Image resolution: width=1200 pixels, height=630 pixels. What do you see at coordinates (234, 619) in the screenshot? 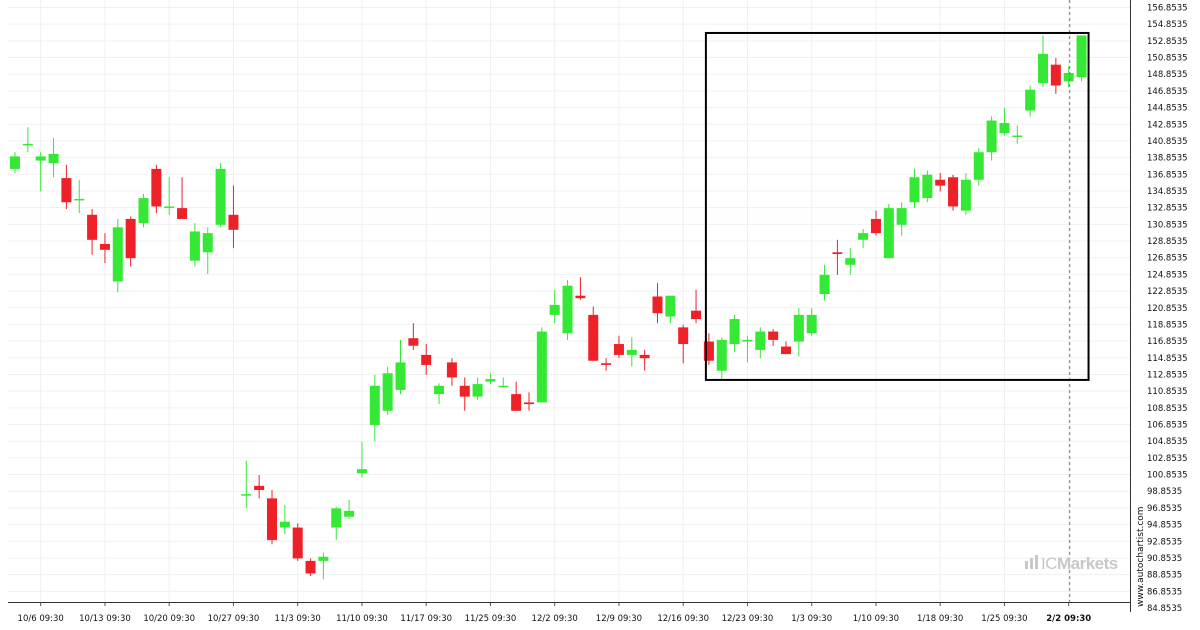
I see `x-tick-label: 10/27 09:30` at bounding box center [234, 619].